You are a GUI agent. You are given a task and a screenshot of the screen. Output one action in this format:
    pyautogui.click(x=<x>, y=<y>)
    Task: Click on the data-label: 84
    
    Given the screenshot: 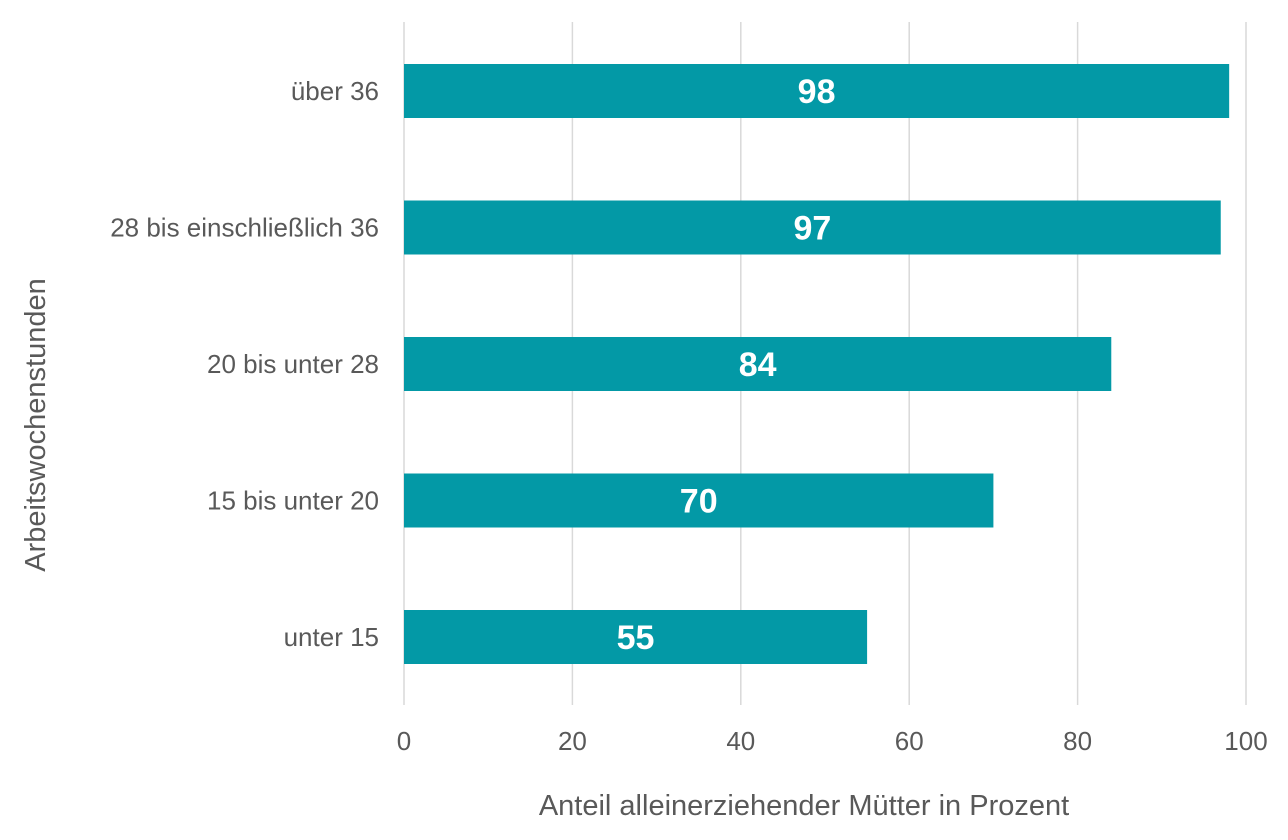 What is the action you would take?
    pyautogui.click(x=758, y=365)
    